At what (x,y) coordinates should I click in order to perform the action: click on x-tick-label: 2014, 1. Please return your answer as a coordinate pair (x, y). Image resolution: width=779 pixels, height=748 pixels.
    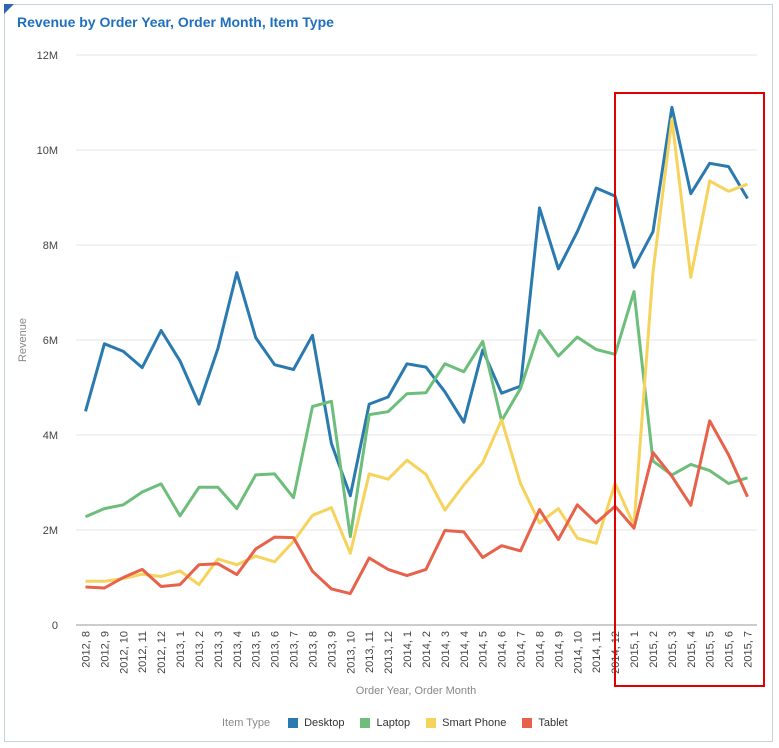
    Looking at the image, I should click on (408, 649).